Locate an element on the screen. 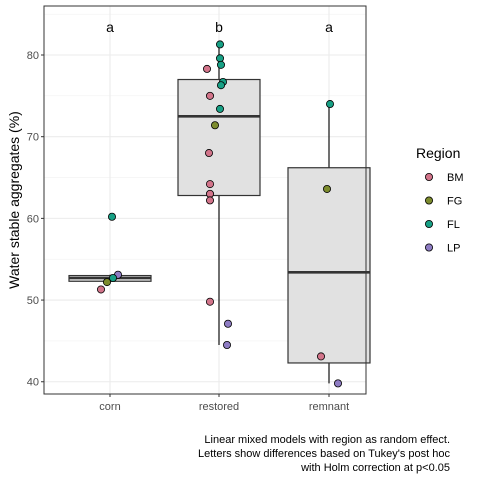  legend-label-LP: LP is located at coordinates (453, 249).